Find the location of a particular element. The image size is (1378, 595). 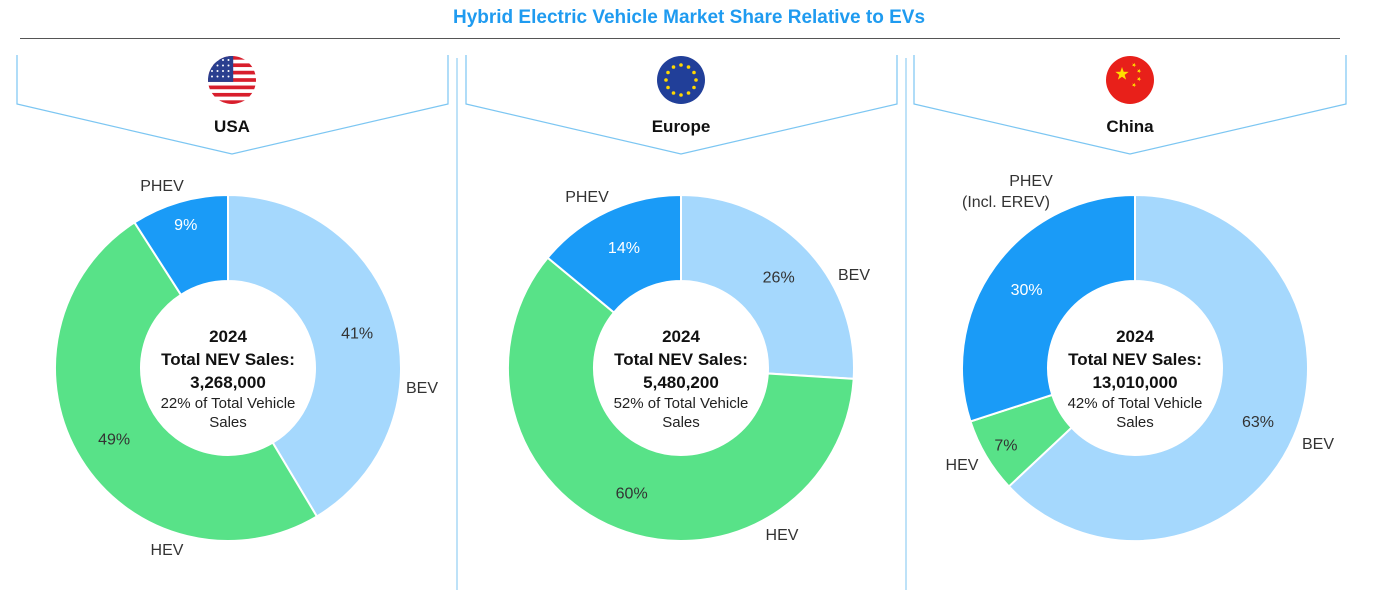

eu-flag-icon is located at coordinates (681, 80).